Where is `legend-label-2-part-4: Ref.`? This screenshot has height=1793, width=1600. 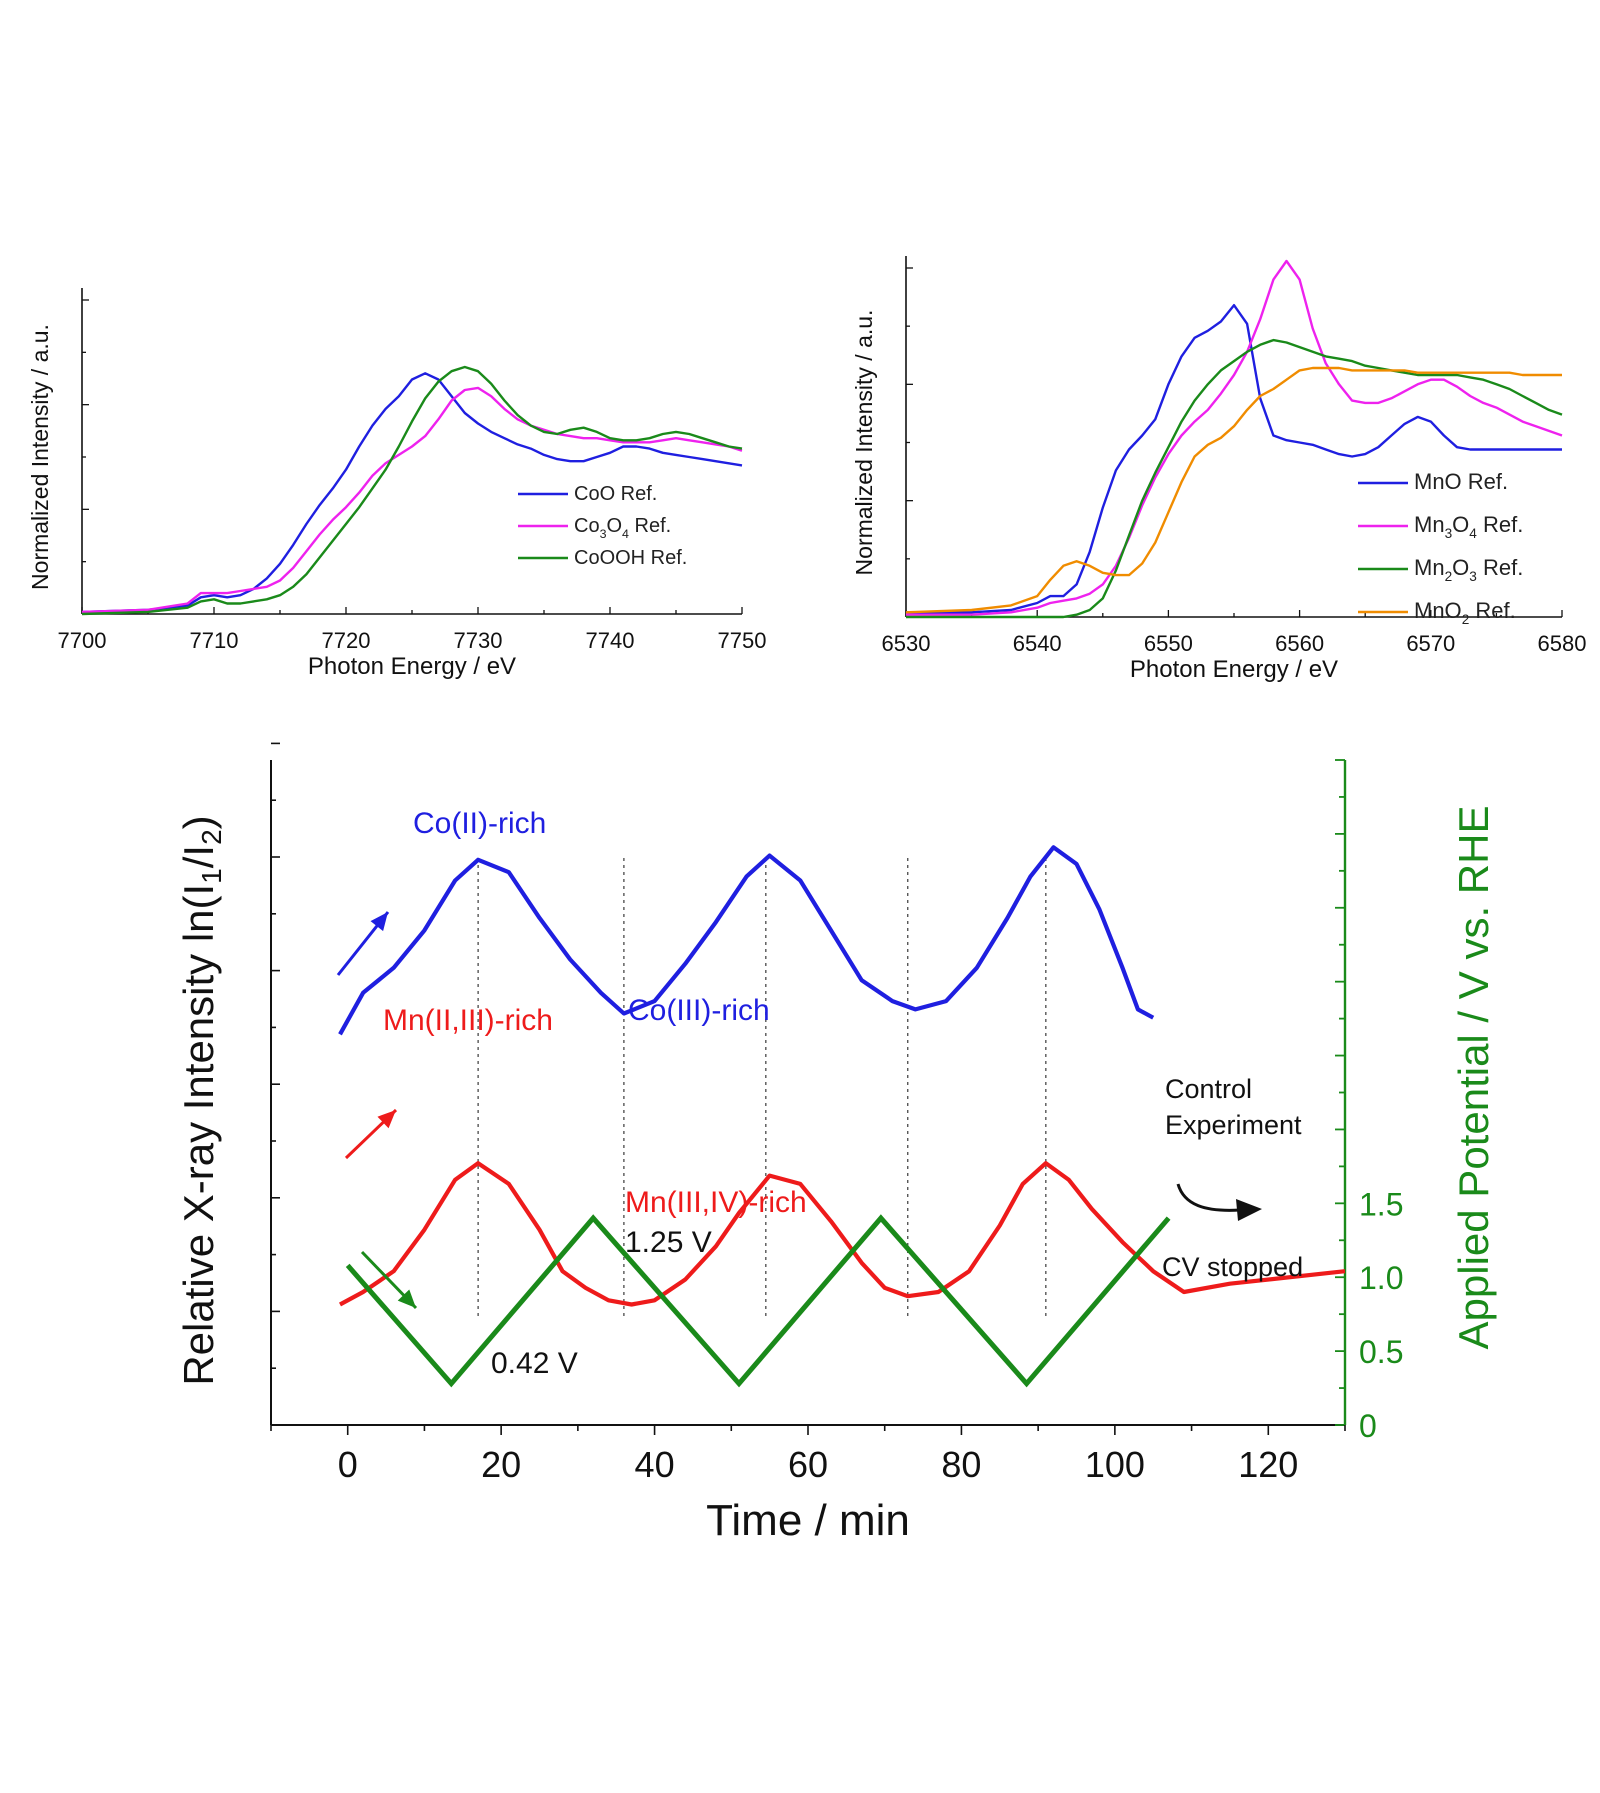 legend-label-2-part-4: Ref. is located at coordinates (1500, 567).